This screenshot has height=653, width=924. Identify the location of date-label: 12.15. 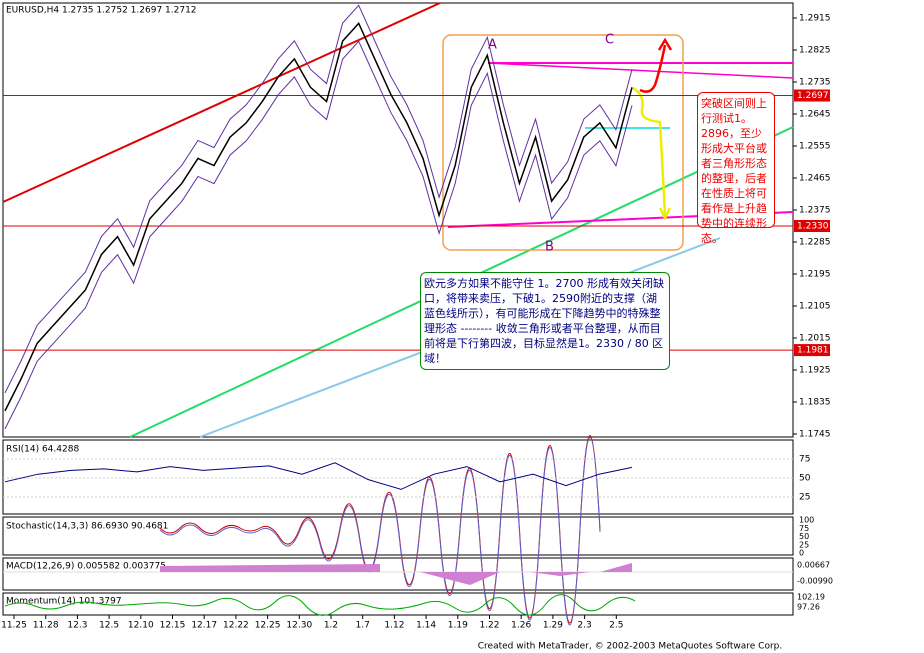
(173, 626).